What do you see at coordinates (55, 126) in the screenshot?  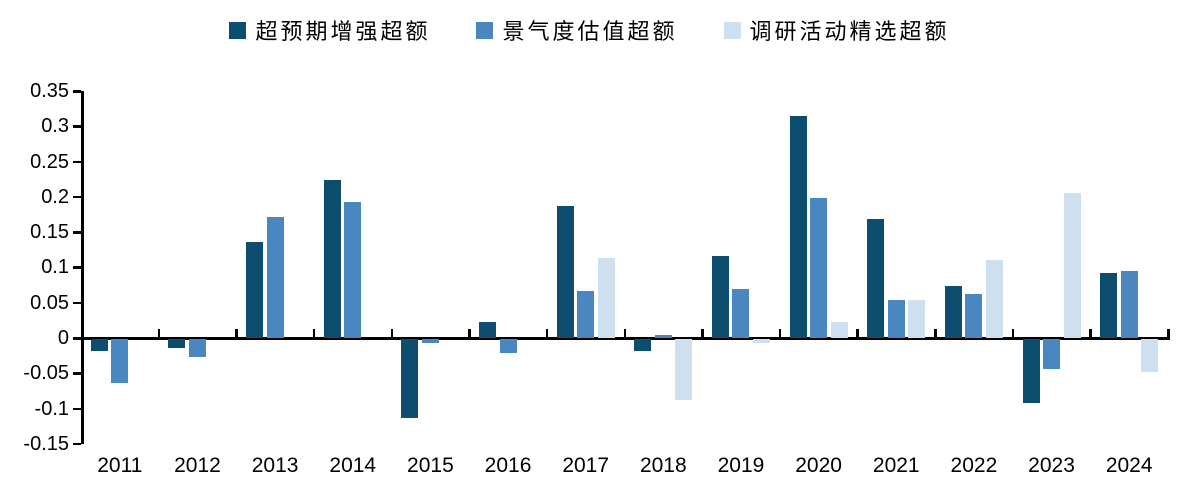 I see `y-axis-tick-label: 0.3` at bounding box center [55, 126].